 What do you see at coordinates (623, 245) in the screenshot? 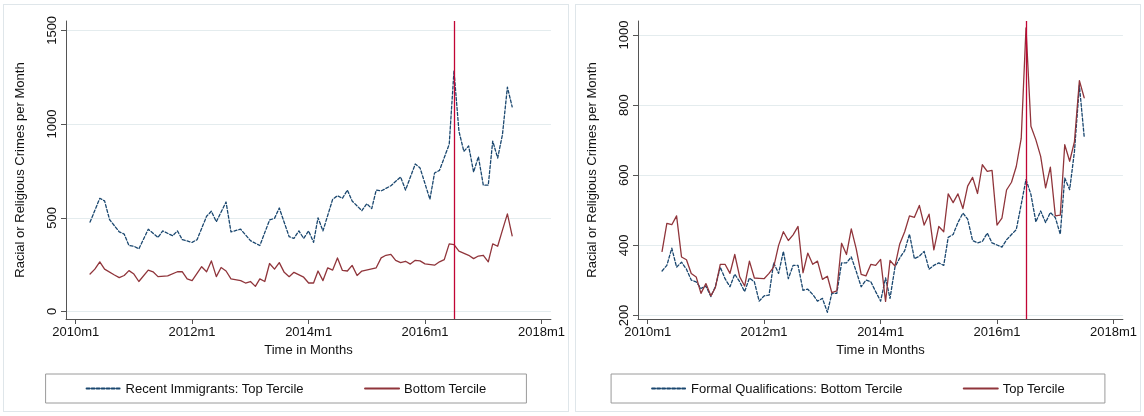
I see `y-tick-label: 400` at bounding box center [623, 245].